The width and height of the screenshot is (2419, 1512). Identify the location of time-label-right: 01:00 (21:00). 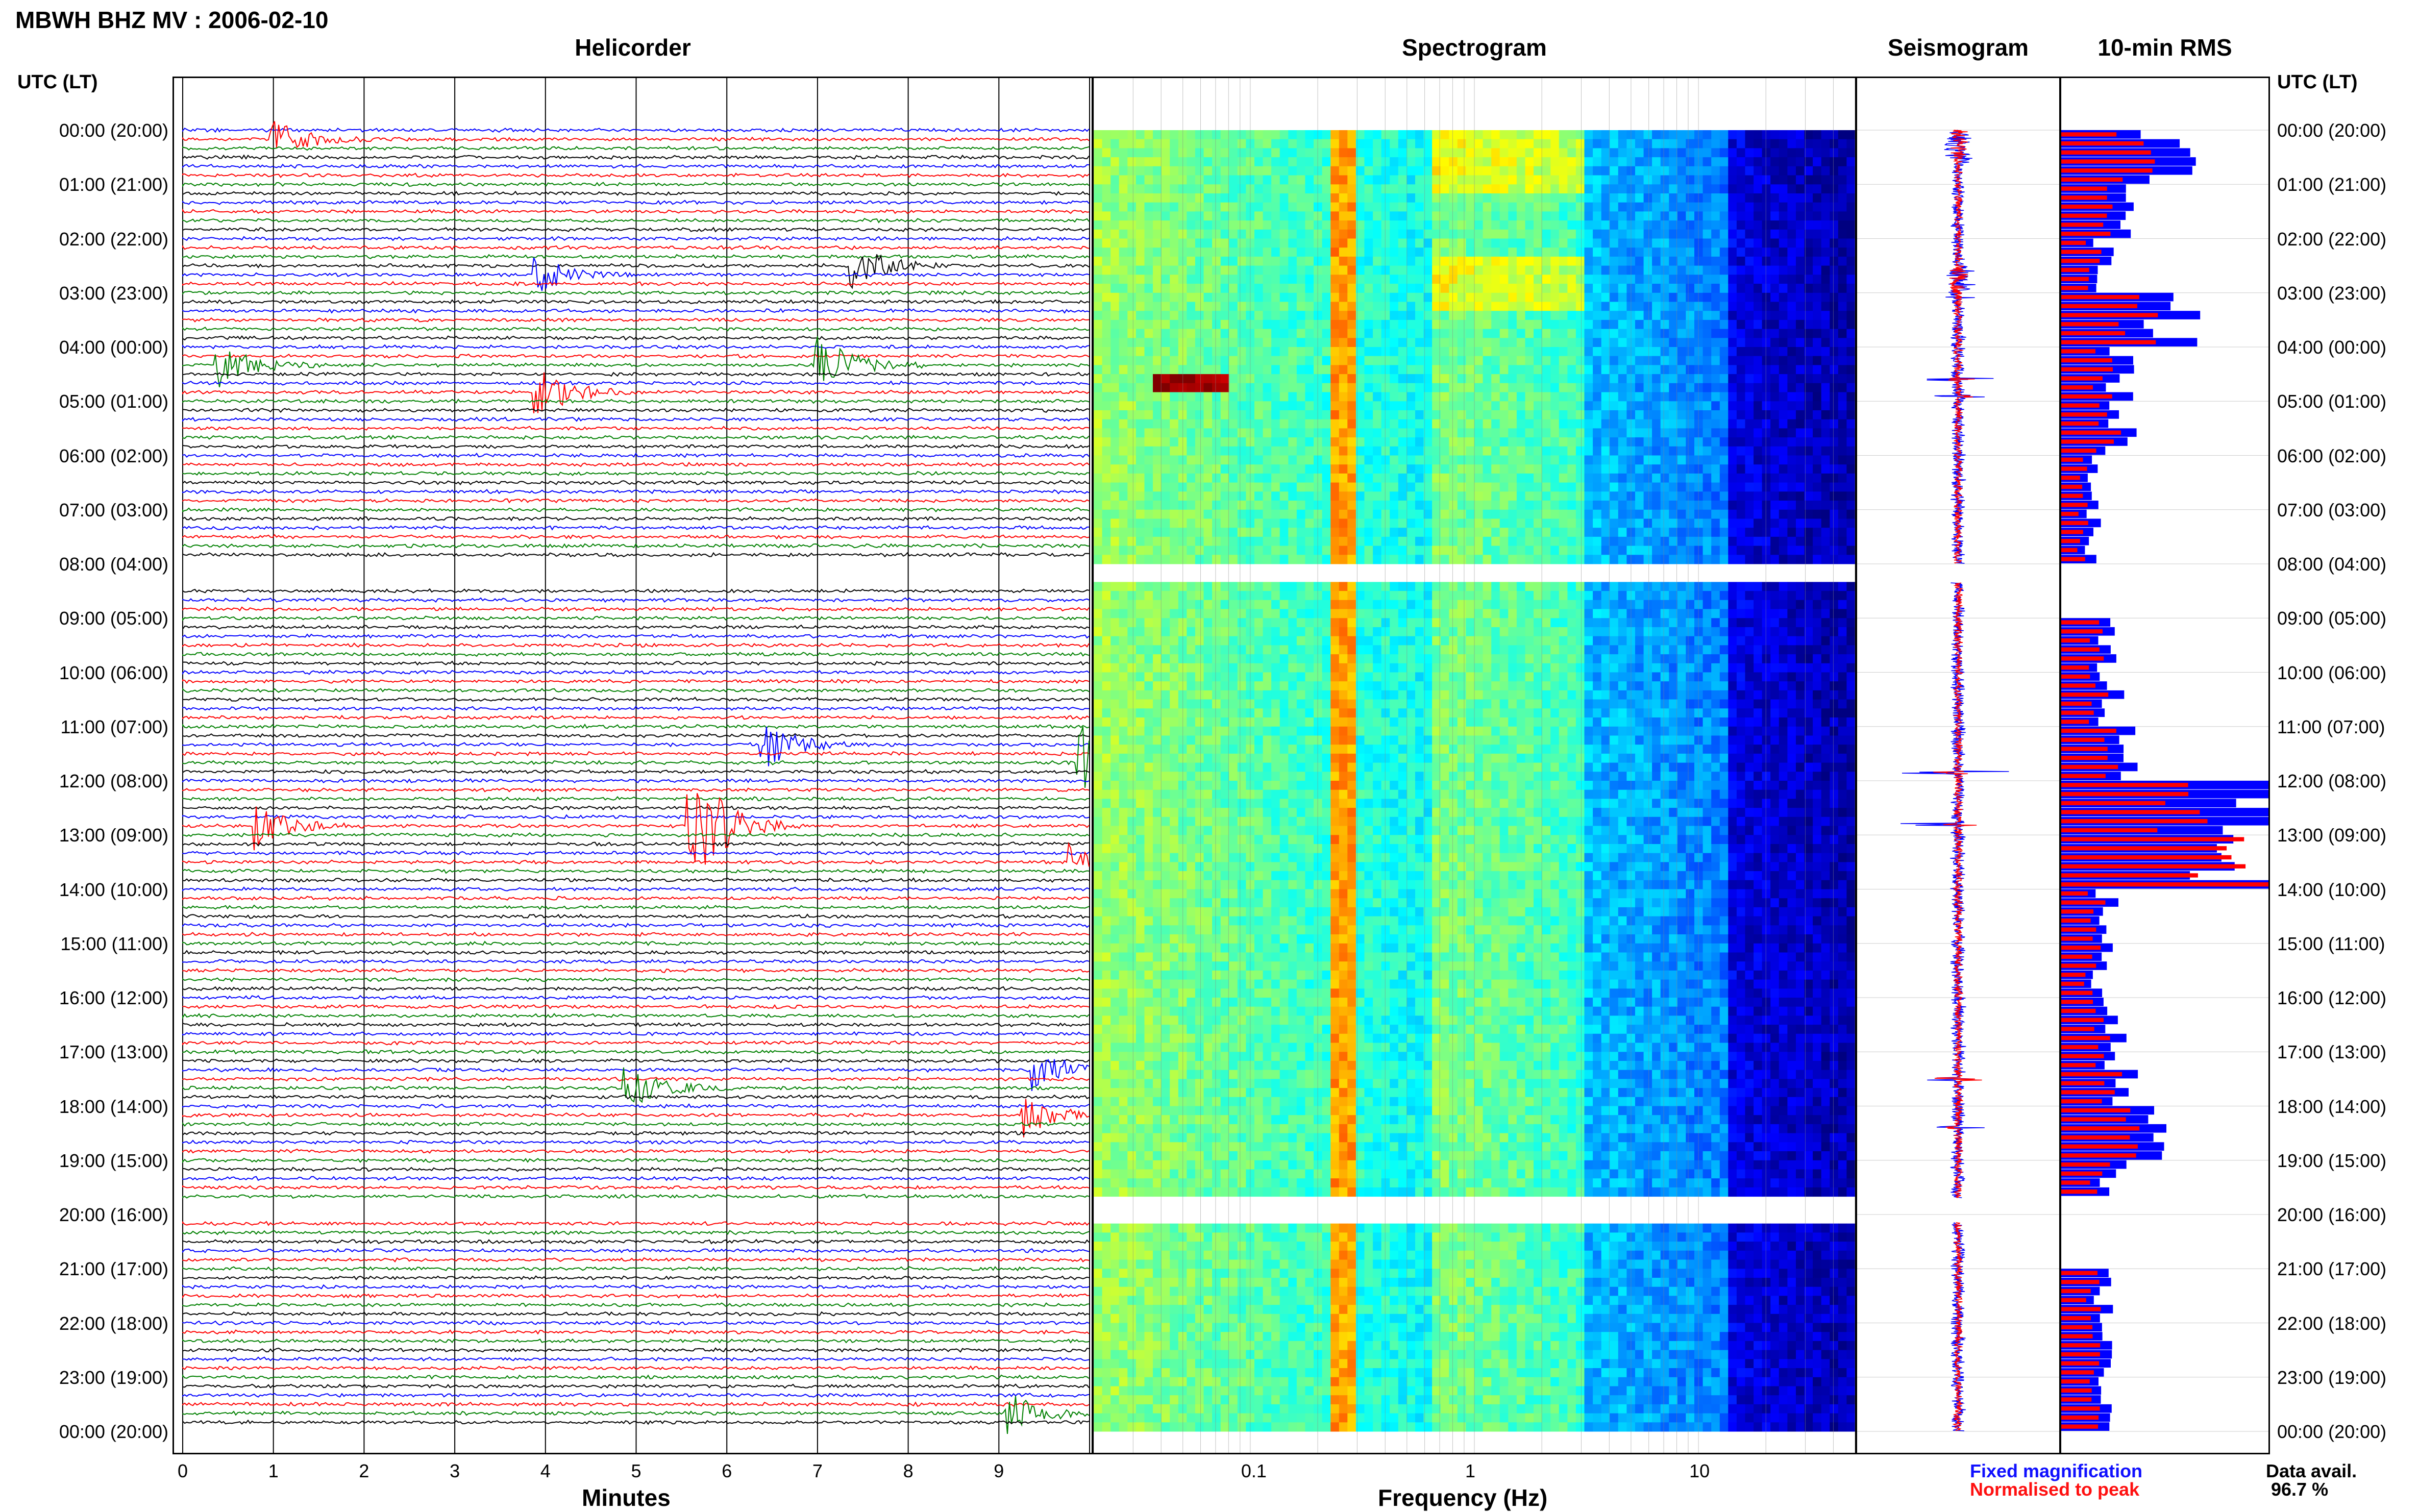
(2332, 184).